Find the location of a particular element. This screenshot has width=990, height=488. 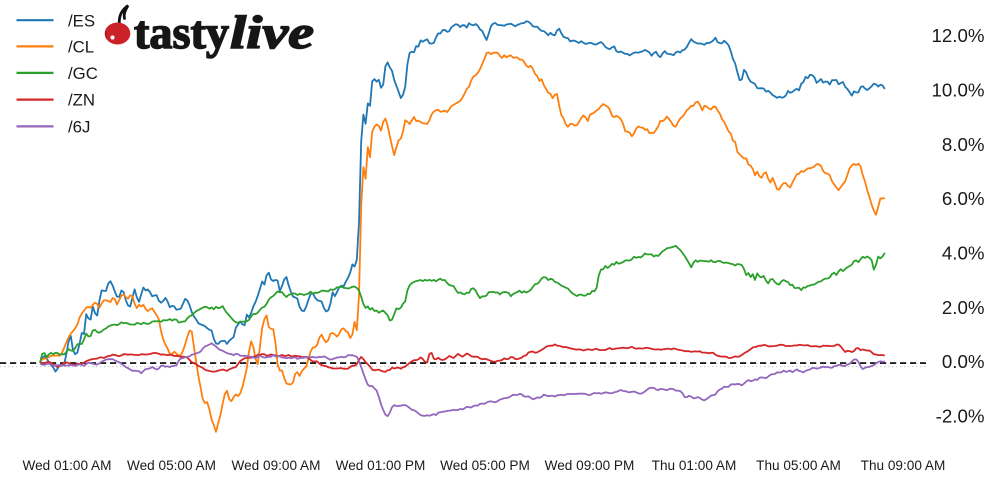

svg-text: /GC is located at coordinates (83, 73).